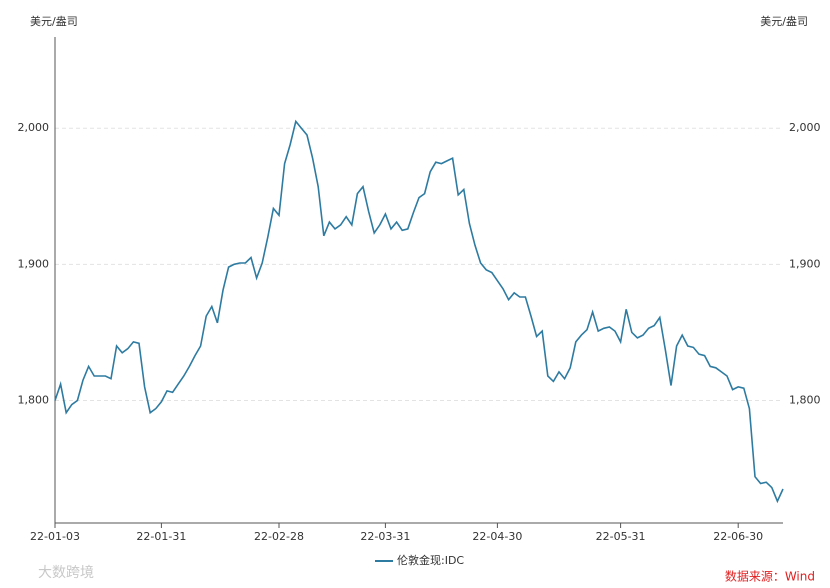 Image resolution: width=830 pixels, height=588 pixels. What do you see at coordinates (805, 127) in the screenshot?
I see `y2-tick-label: 2,000` at bounding box center [805, 127].